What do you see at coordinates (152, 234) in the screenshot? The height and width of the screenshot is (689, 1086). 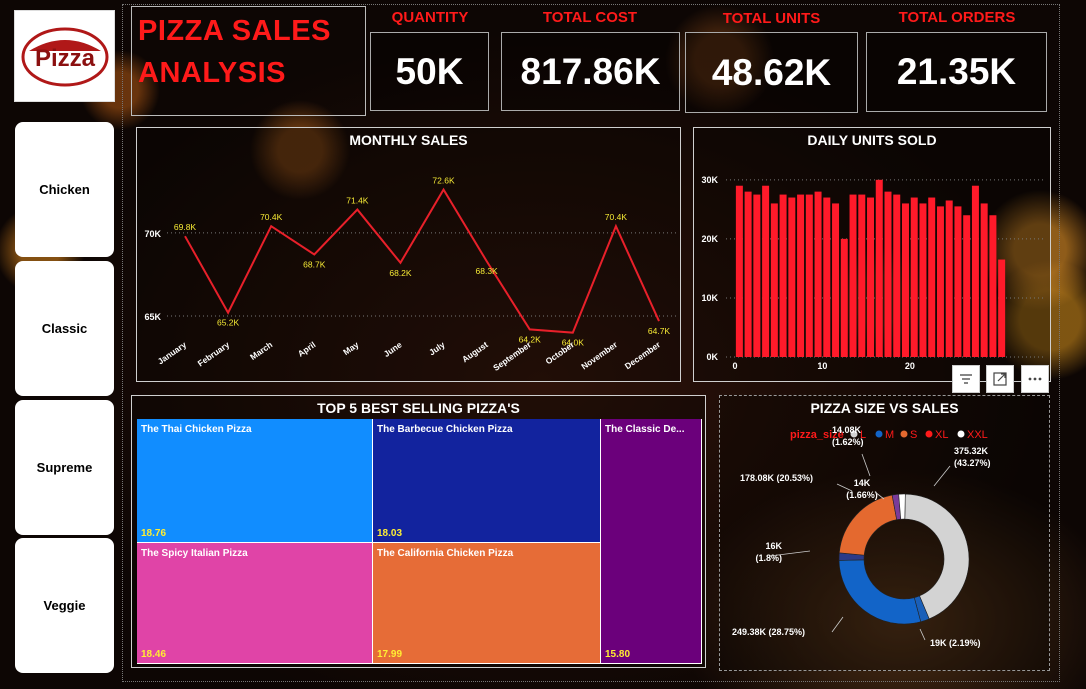 I see `y-tick-label: 70K` at bounding box center [152, 234].